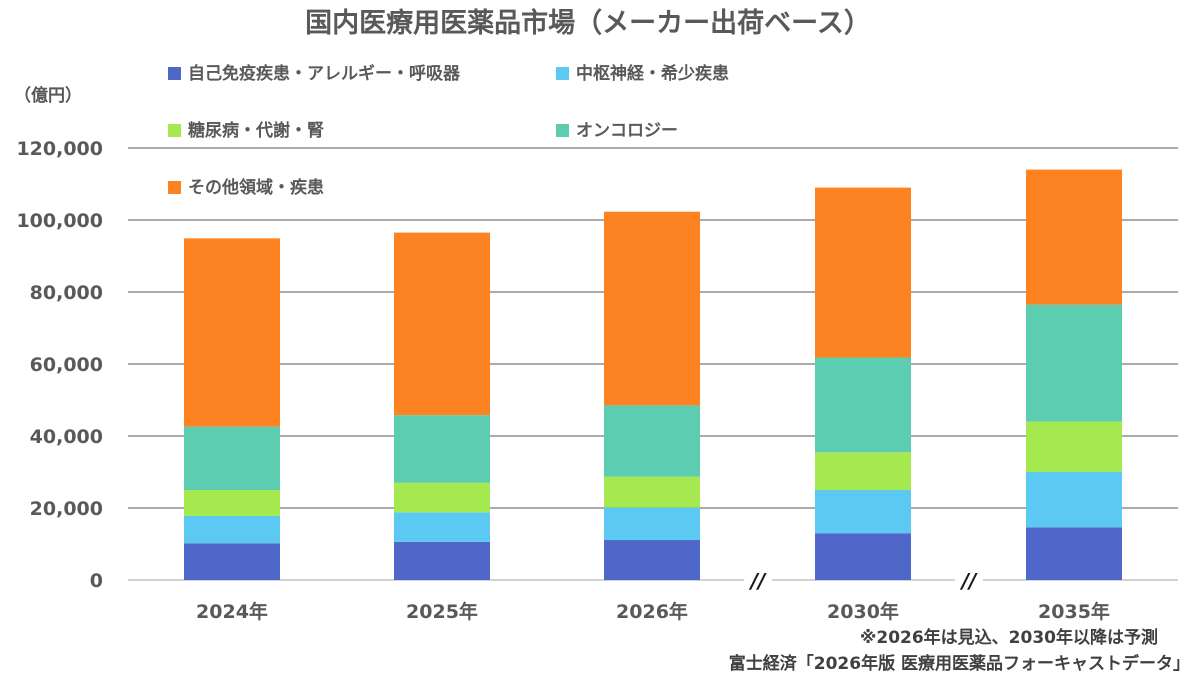 This screenshot has width=1200, height=675. What do you see at coordinates (256, 130) in the screenshot?
I see `legend-label: 糖尿病・代謝・腎` at bounding box center [256, 130].